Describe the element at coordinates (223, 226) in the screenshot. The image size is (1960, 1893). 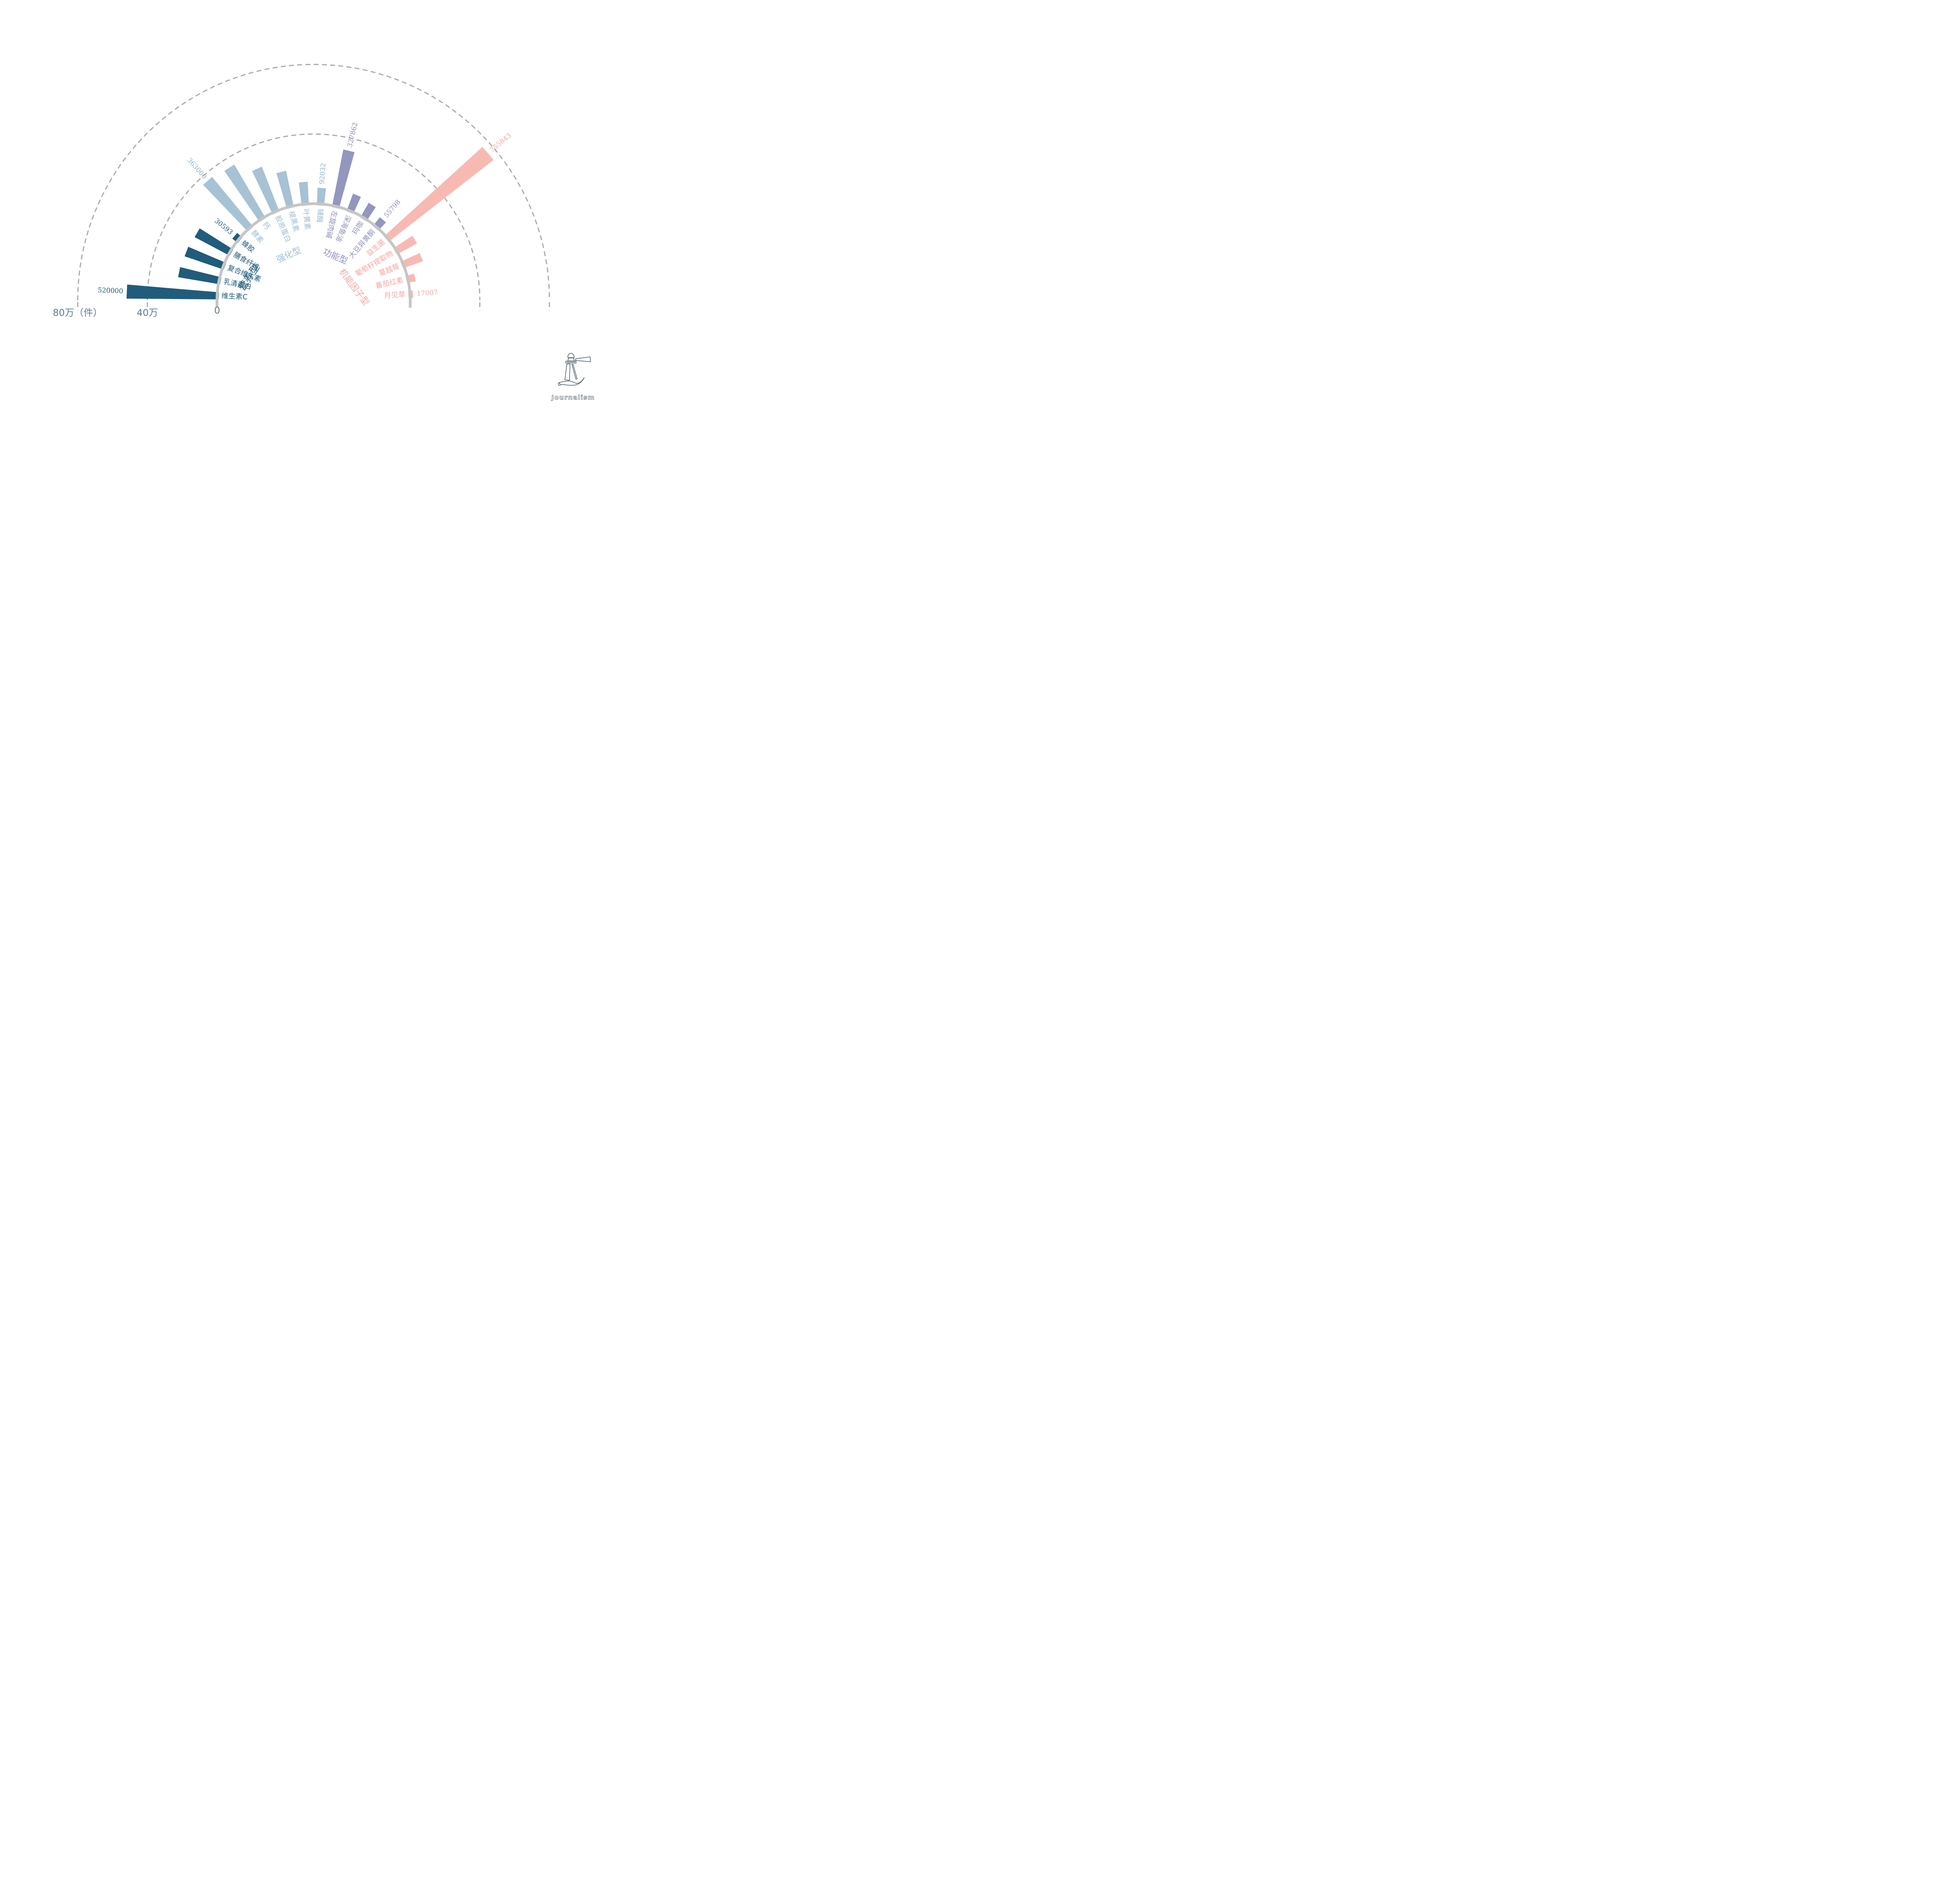
I see `bar-value-label: 30593` at that location.